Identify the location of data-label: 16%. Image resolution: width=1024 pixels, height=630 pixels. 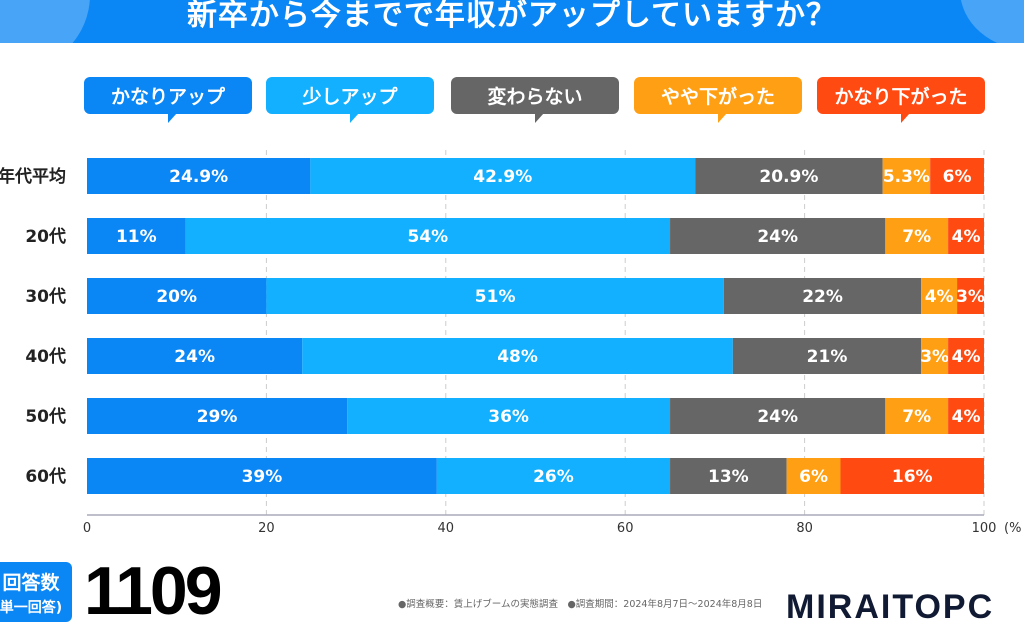
(912, 477).